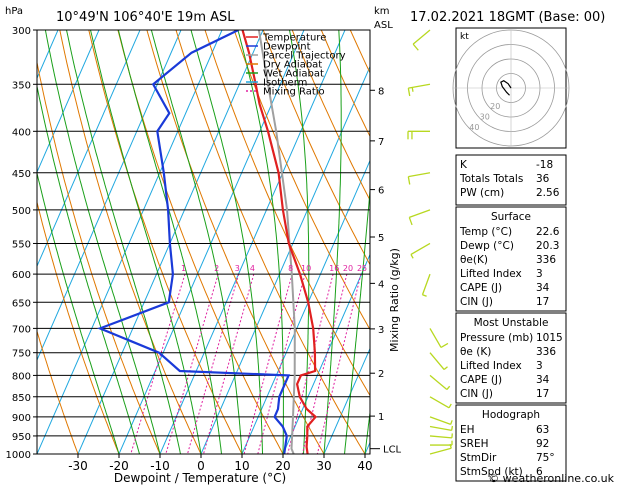  I want to click on mixing-ratio-labels: 1 2 3 4 8 10 16 20 25, so click(274, 268).